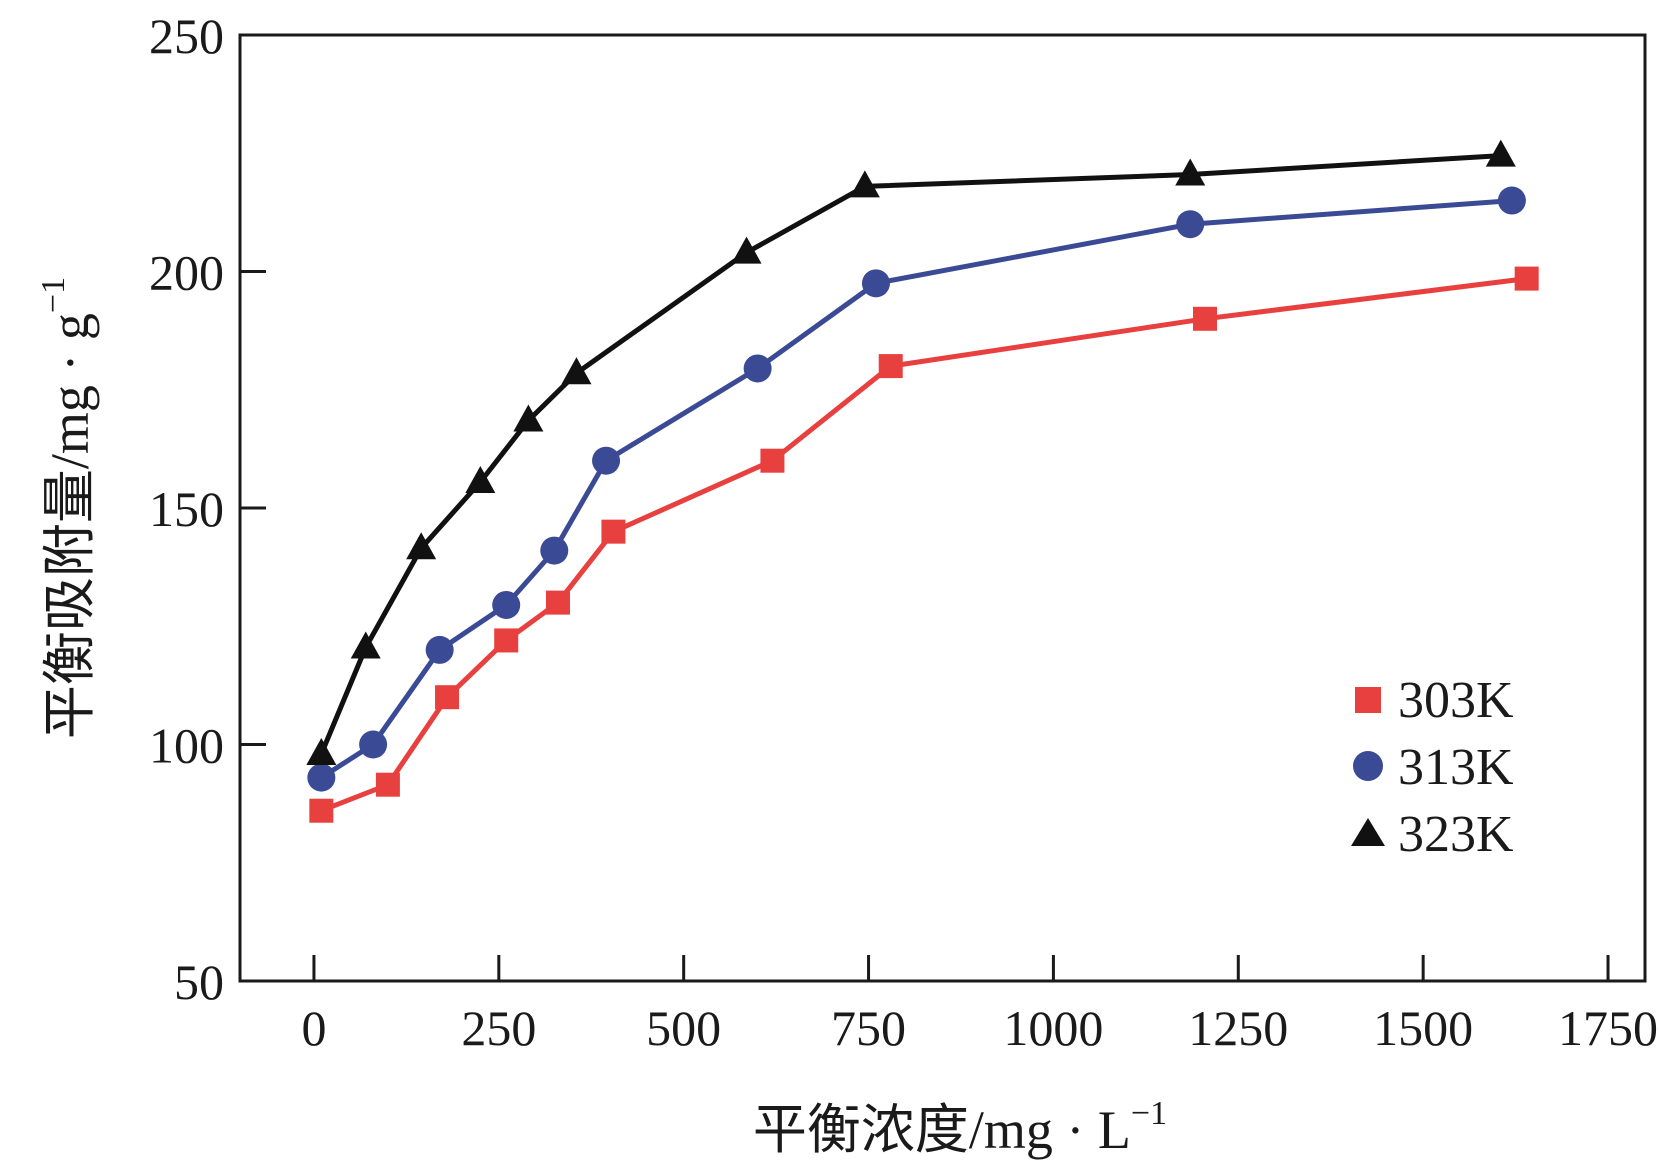  Describe the element at coordinates (868, 1028) in the screenshot. I see `x-tick-label: 750` at that location.